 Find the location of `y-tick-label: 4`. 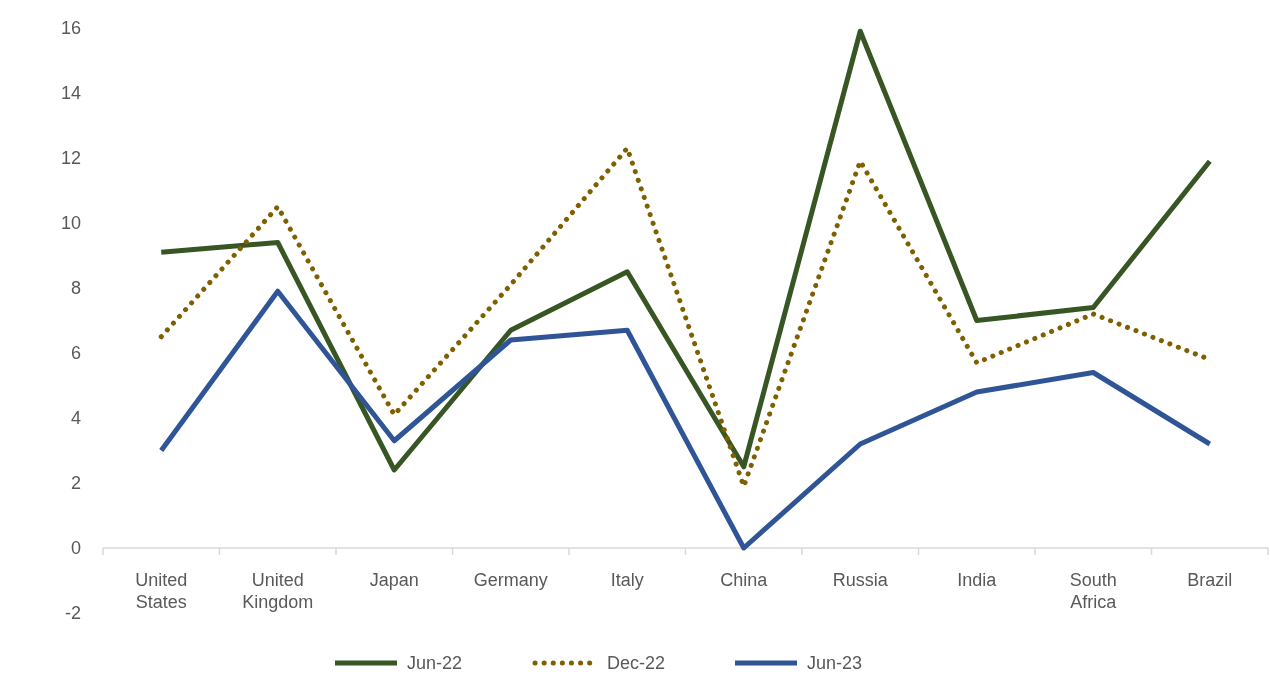

y-tick-label: 4 is located at coordinates (75, 418).